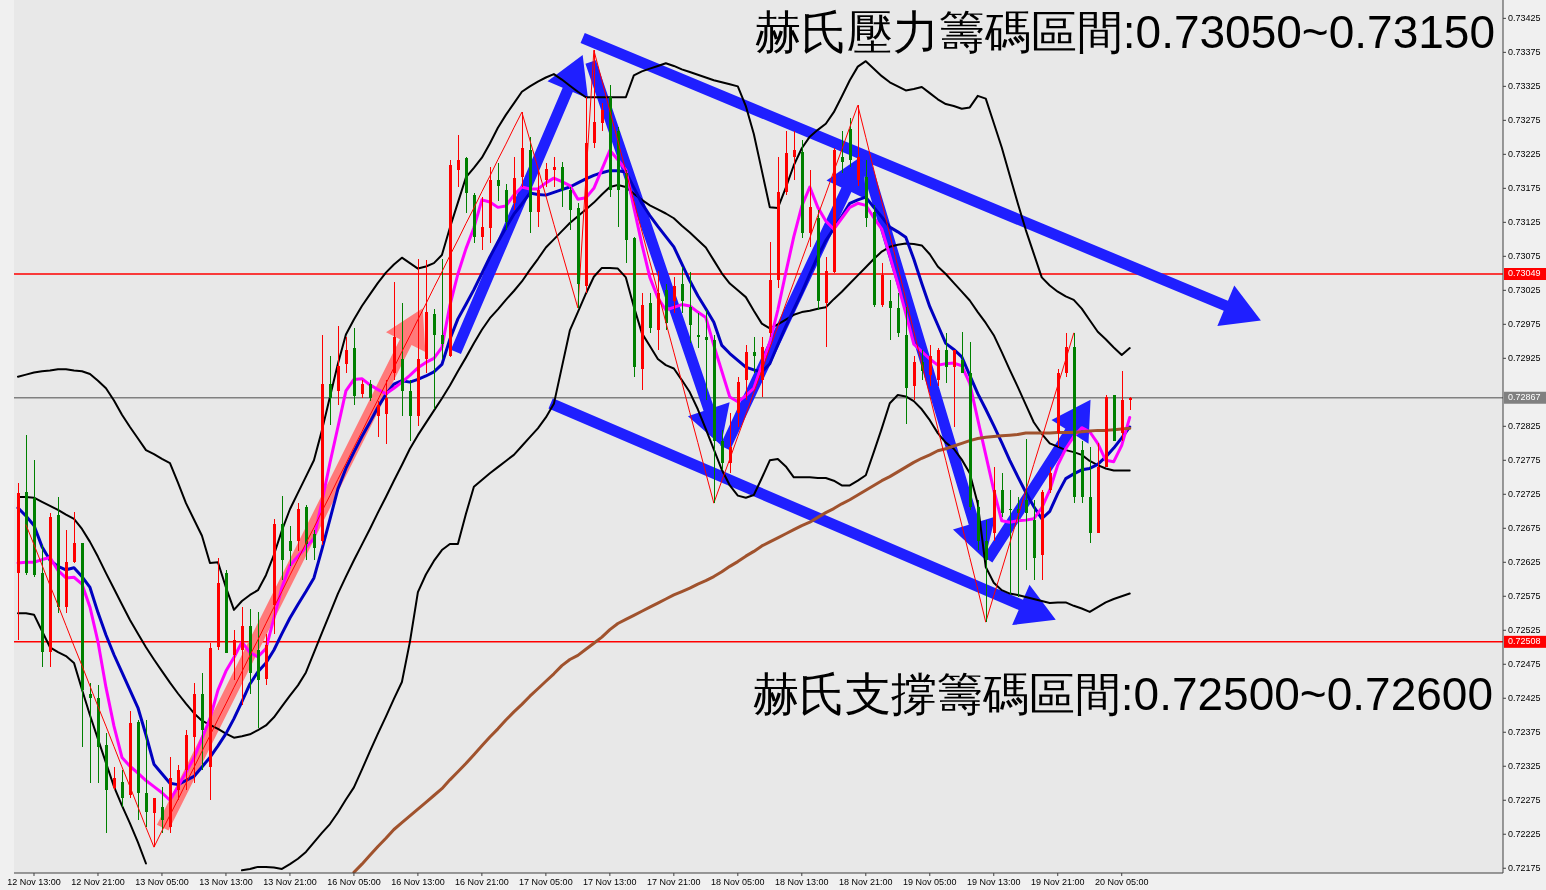 This screenshot has height=890, width=1546. I want to click on x-tick-label: 18 Nov 05:00, so click(738, 882).